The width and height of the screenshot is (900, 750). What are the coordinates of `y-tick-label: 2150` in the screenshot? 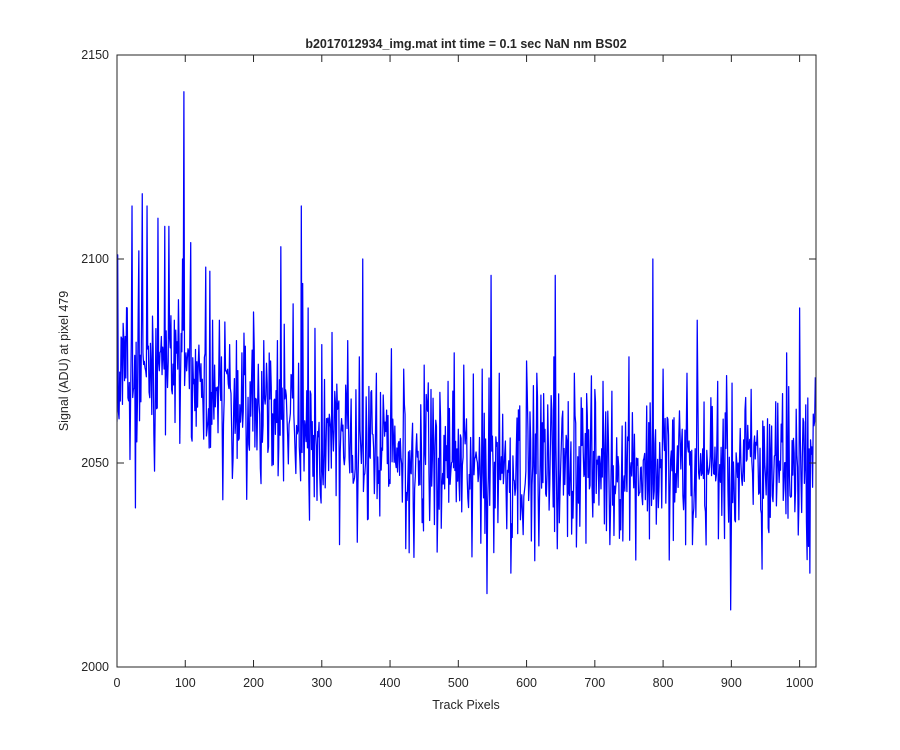 It's located at (95, 55).